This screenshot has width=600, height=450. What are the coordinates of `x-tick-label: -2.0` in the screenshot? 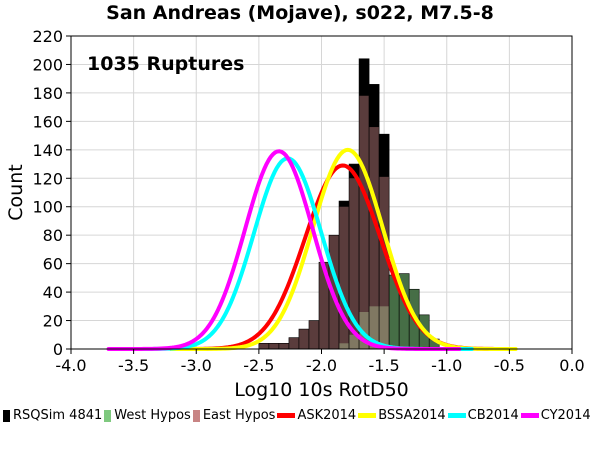 It's located at (321, 365).